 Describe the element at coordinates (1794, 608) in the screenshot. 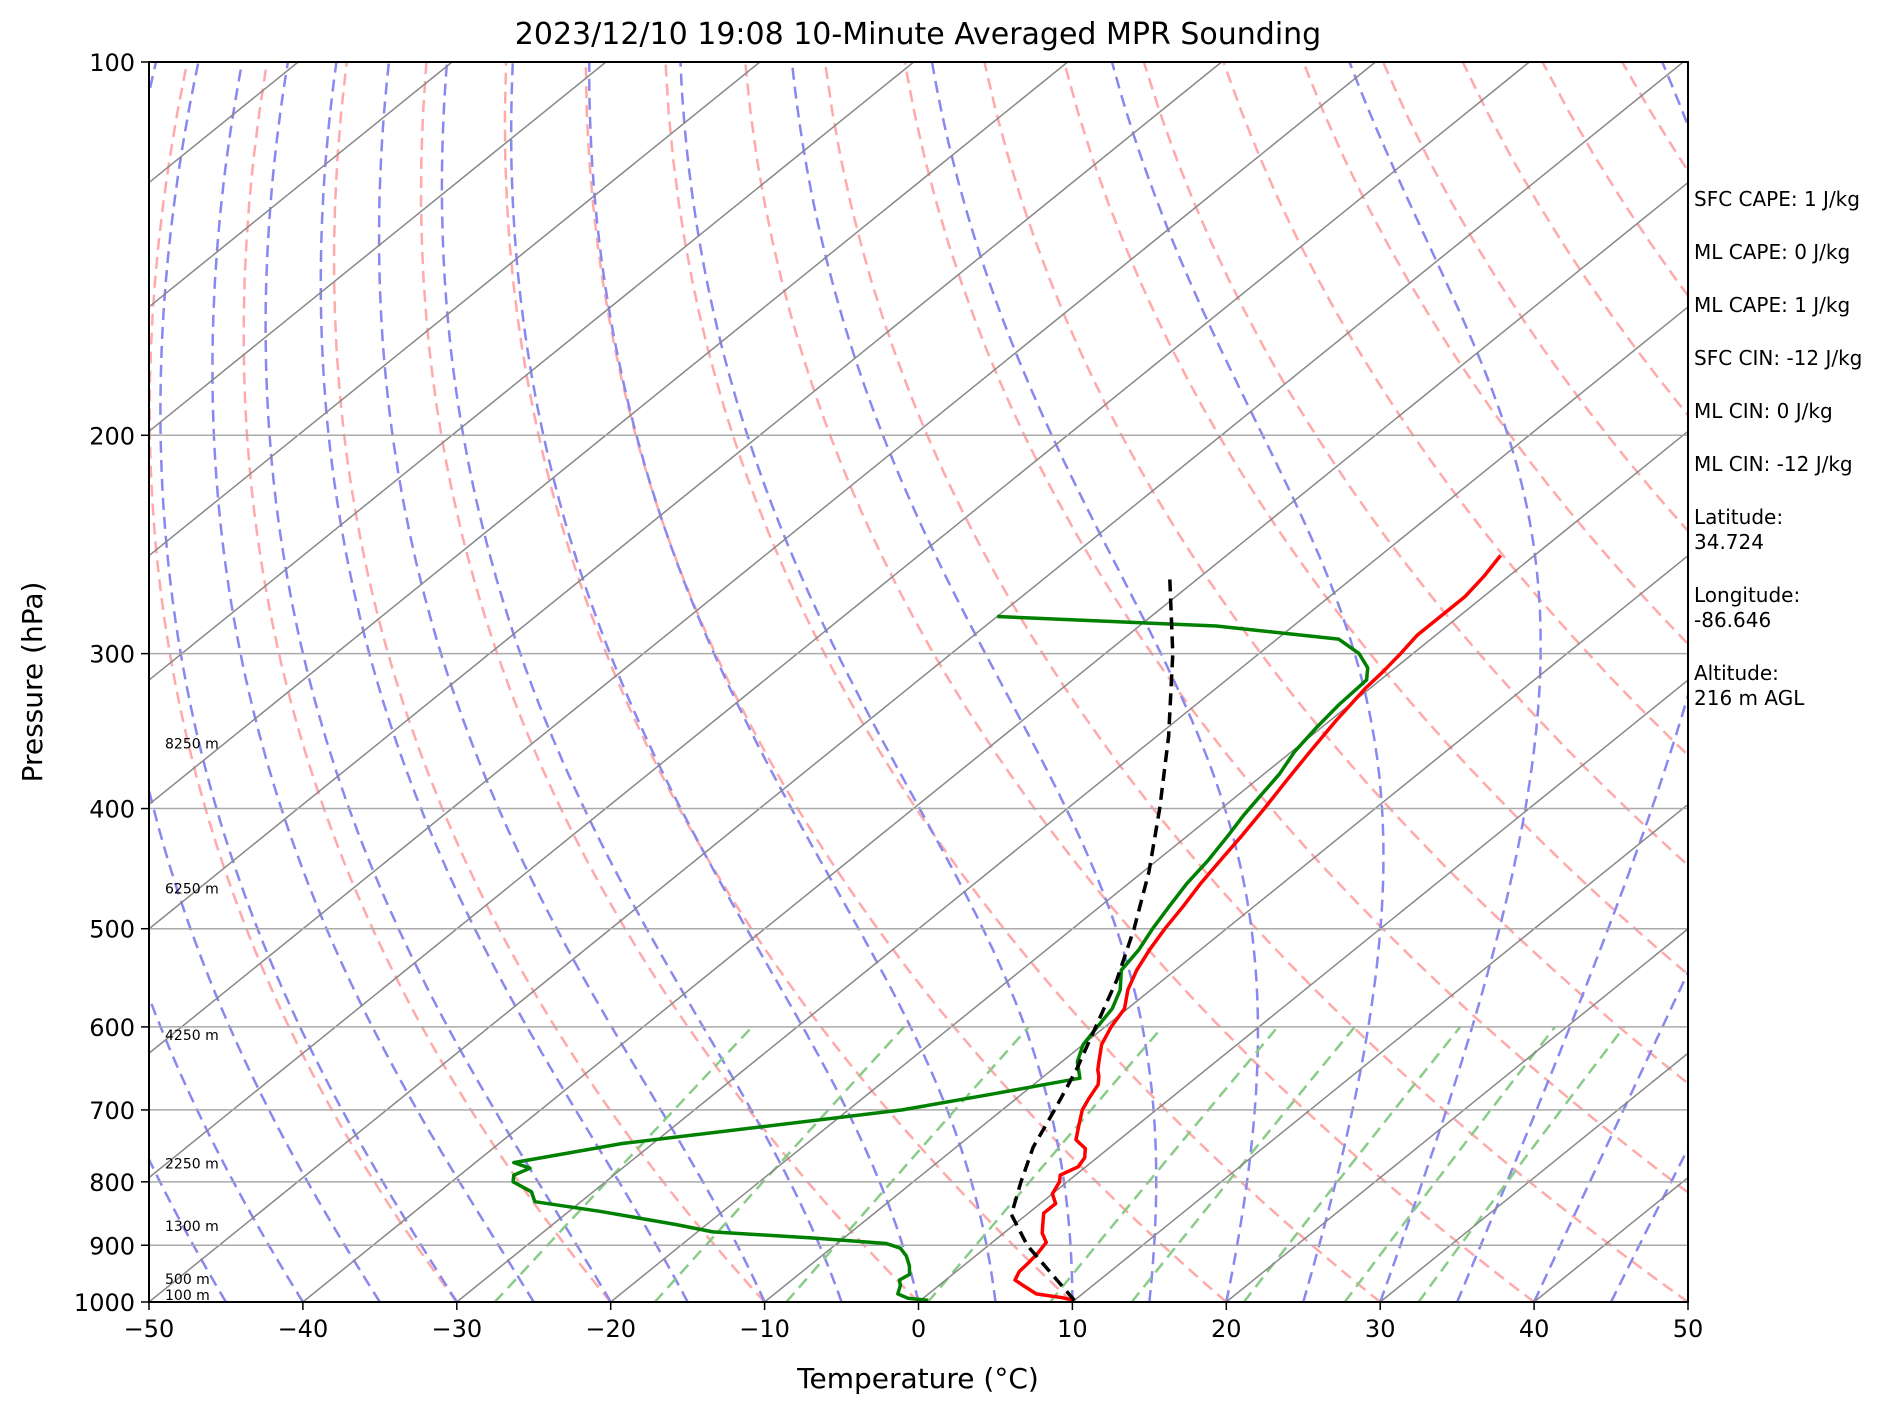

I see `longitude-block: Longitude: -86.646` at that location.